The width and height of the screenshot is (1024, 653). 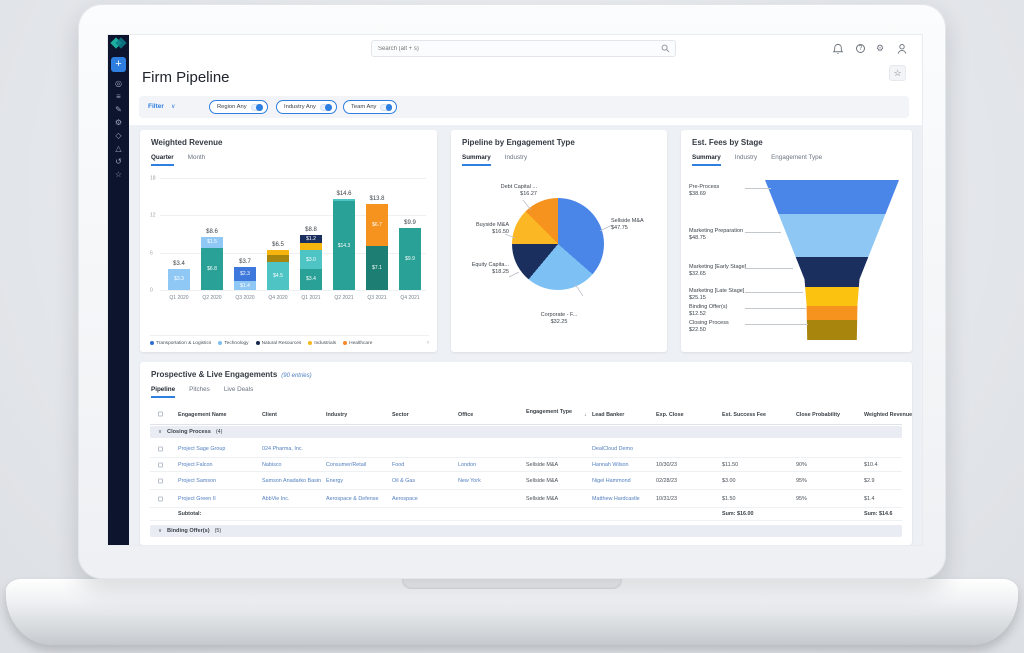 I want to click on legend-scroll-chevron-icon: ›, so click(x=428, y=343).